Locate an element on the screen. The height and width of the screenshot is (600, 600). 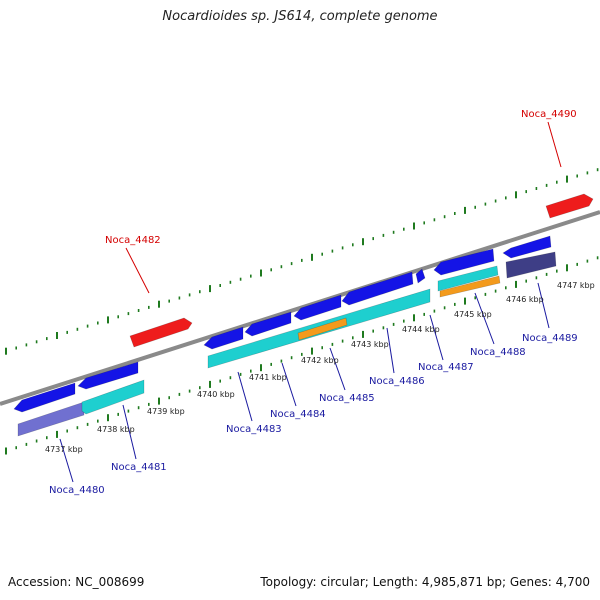
label-noca-4488: Noca_4488 is located at coordinates (498, 352).